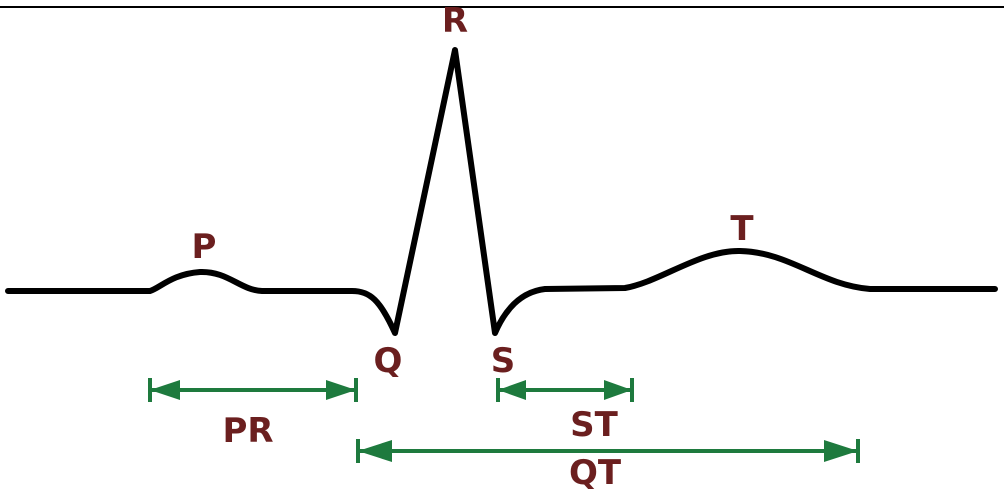 This screenshot has height=491, width=1004. I want to click on pr-interval-arrow, so click(253, 390).